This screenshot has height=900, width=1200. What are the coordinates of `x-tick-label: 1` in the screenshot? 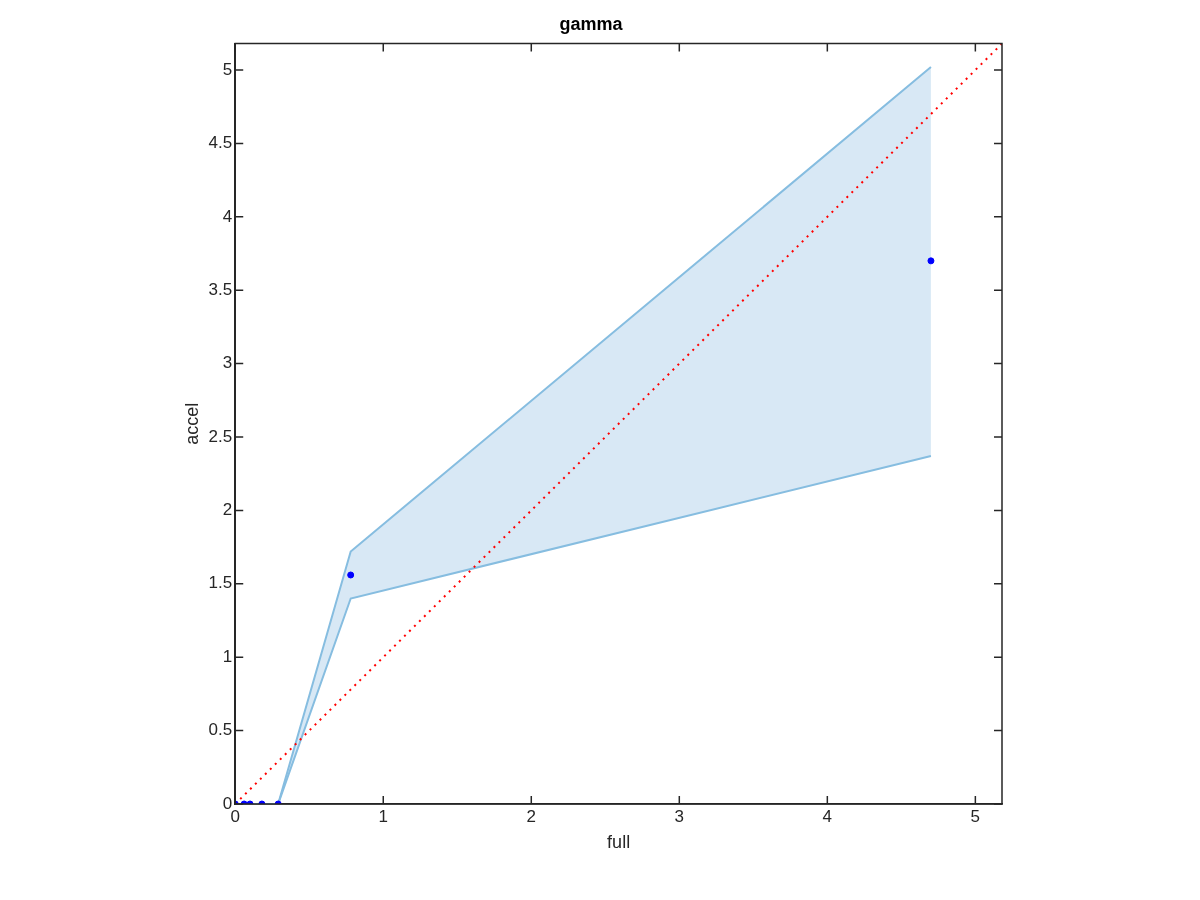 It's located at (383, 816).